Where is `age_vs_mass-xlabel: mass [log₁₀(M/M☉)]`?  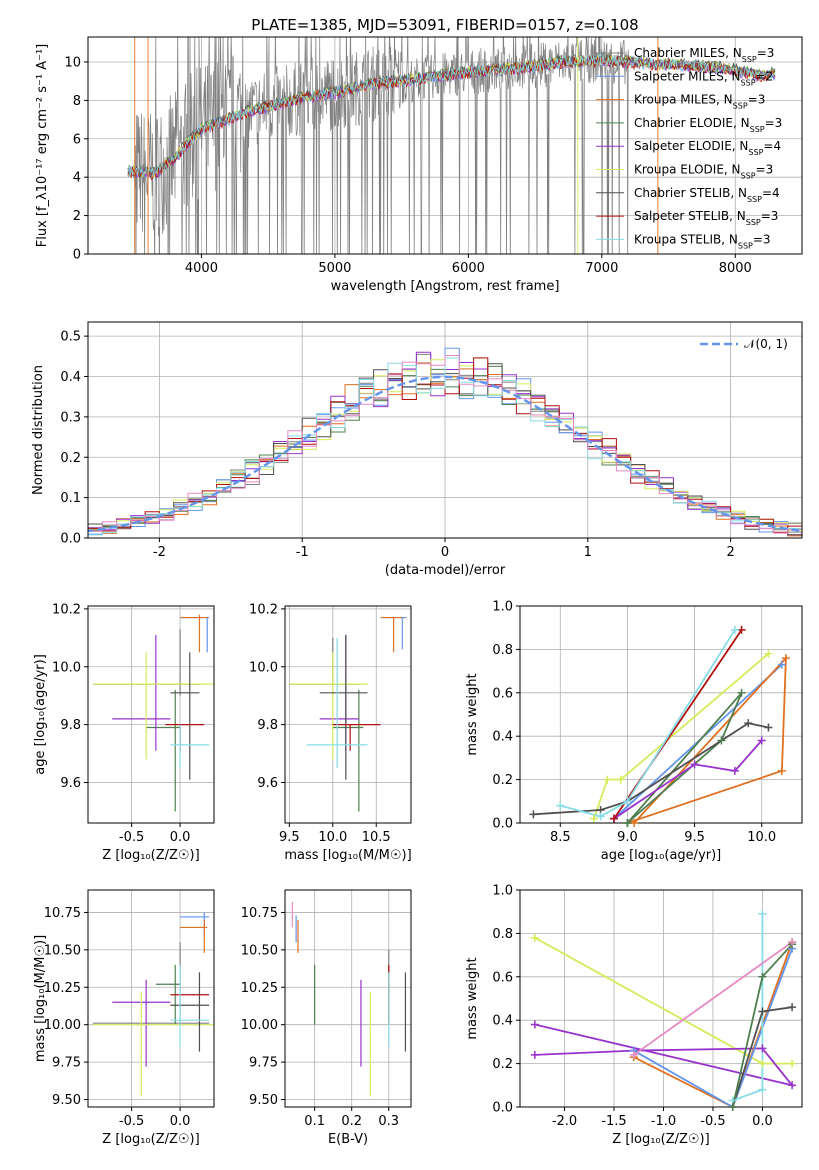 age_vs_mass-xlabel: mass [log₁₀(M/M☉)] is located at coordinates (347, 855).